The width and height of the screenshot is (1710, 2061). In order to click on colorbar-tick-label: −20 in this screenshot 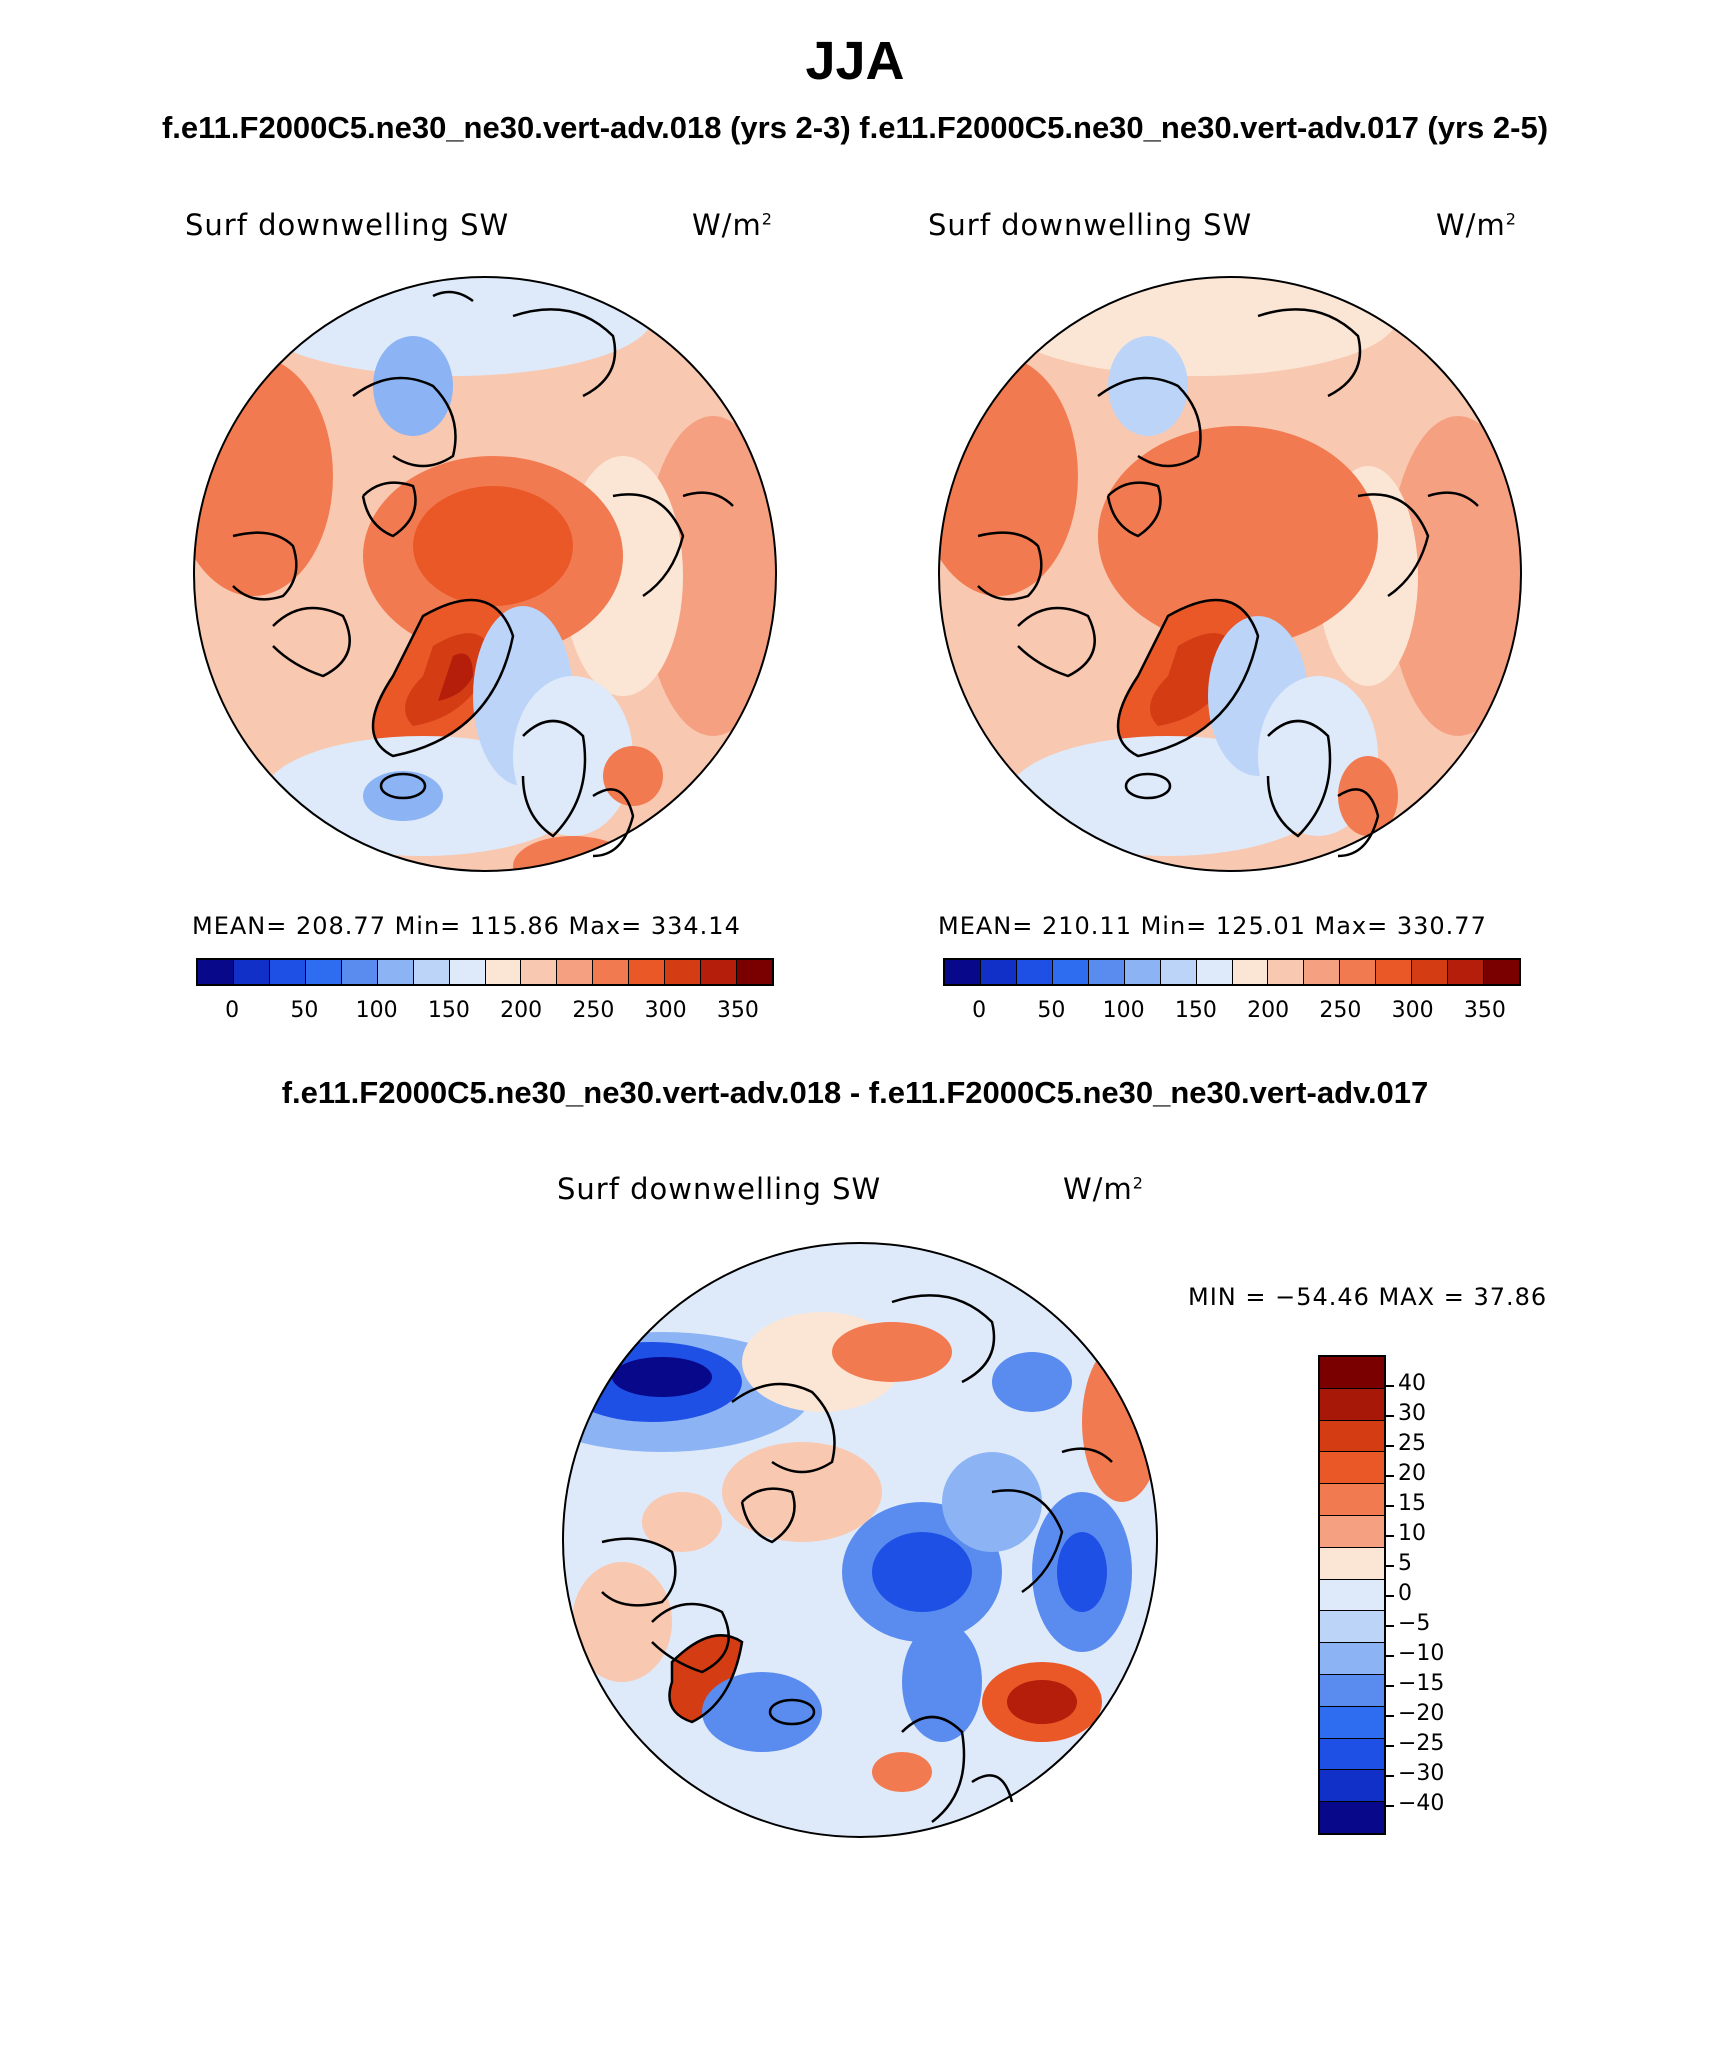, I will do `click(1421, 1713)`.